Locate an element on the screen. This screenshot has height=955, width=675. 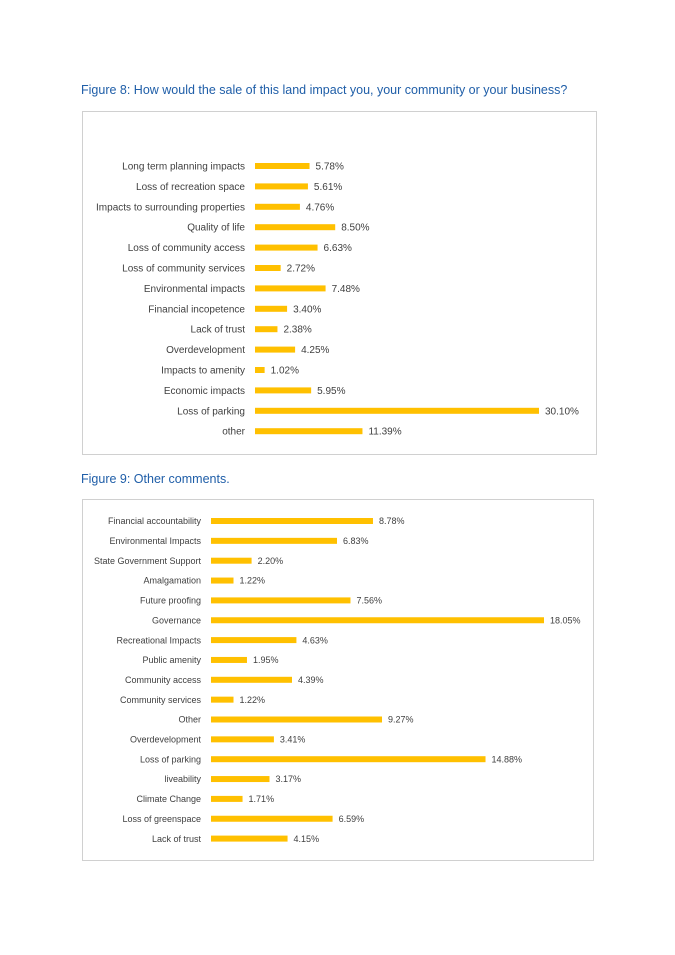
data-label: 5.78% is located at coordinates (330, 167).